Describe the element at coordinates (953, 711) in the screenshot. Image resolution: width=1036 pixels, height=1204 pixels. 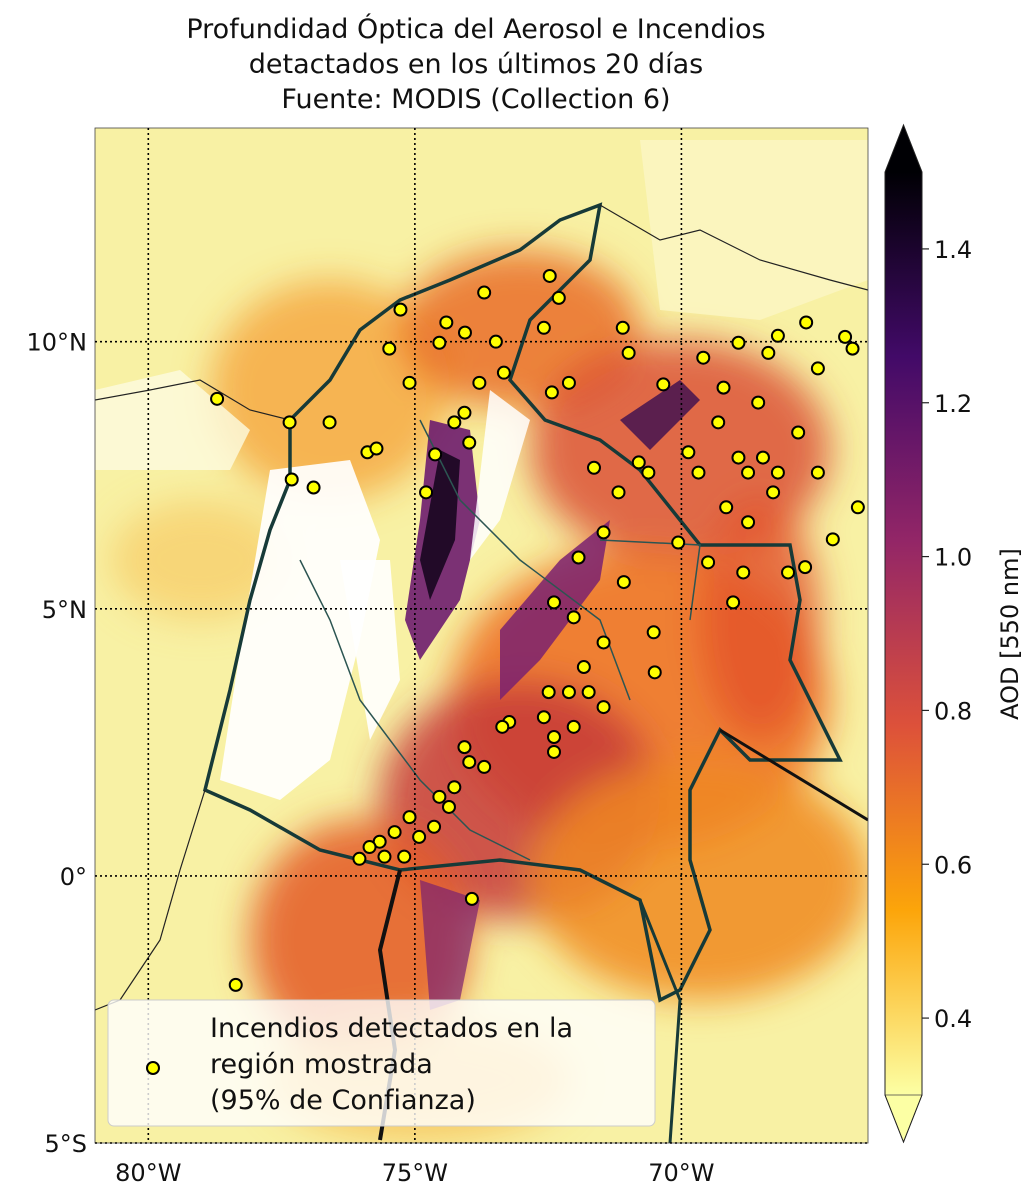
I see `colorbar-tick-label: 0.8` at that location.